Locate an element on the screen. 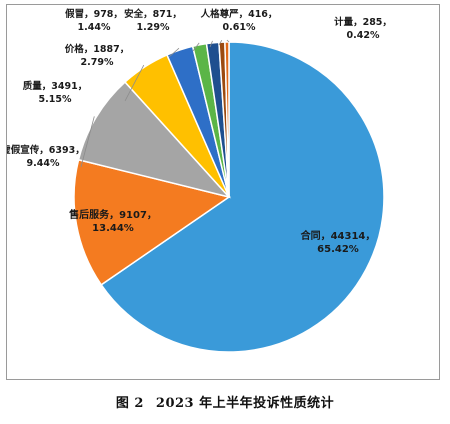 This screenshot has height=424, width=450. slice-label-line1: 价格，1887， is located at coordinates (97, 49).